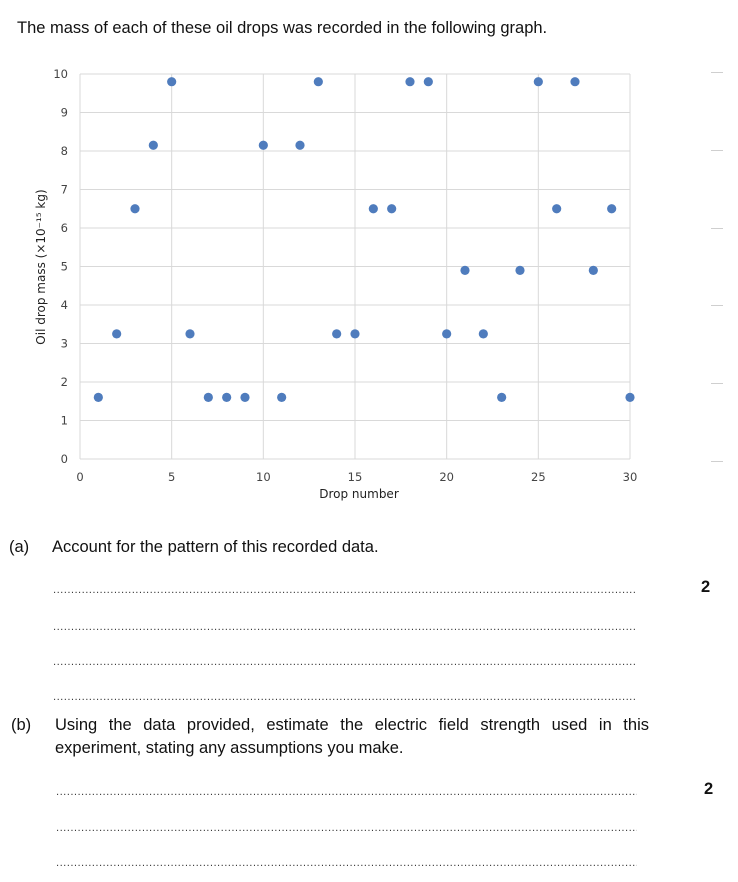 Image resolution: width=738 pixels, height=882 pixels. I want to click on y-tick-label: 8, so click(64, 151).